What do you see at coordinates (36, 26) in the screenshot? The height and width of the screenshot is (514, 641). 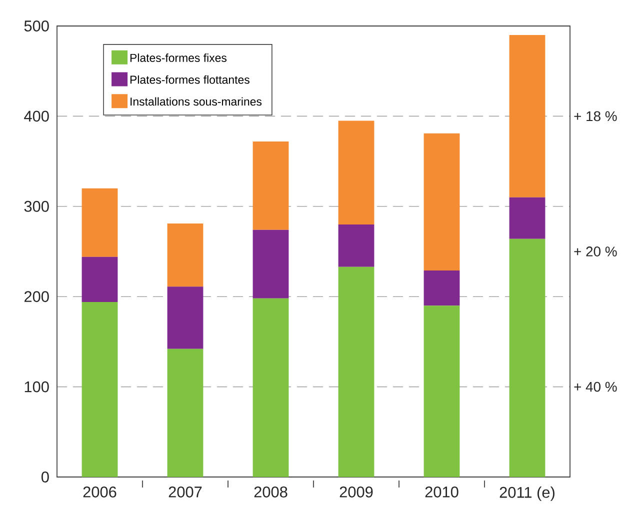 I see `y-tick-label: 500` at bounding box center [36, 26].